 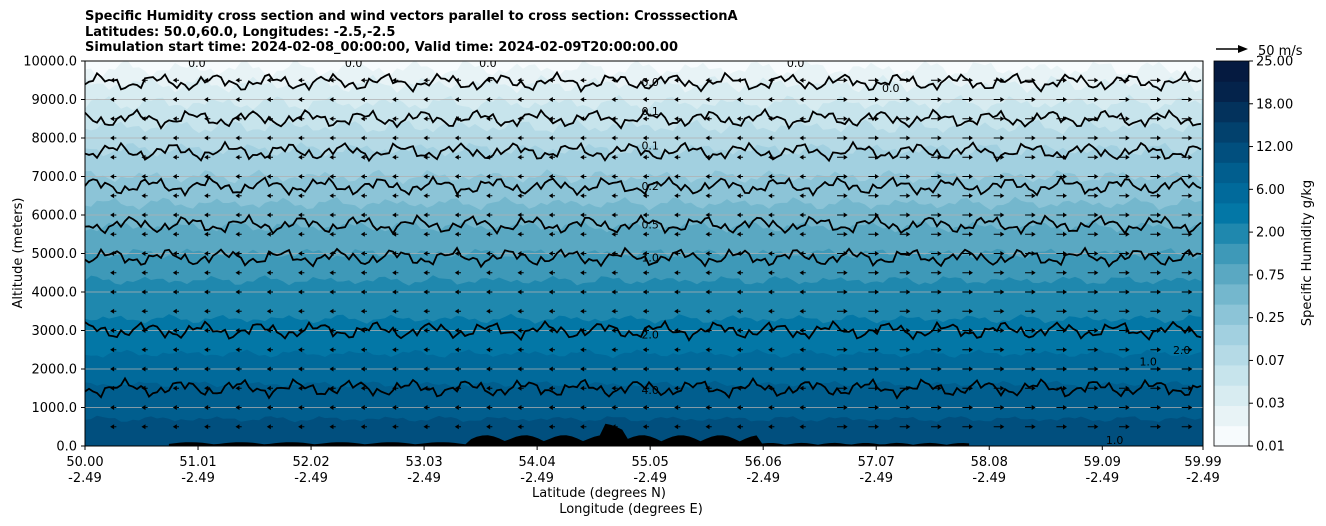 I want to click on contour-label: 0.1, so click(x=650, y=111).